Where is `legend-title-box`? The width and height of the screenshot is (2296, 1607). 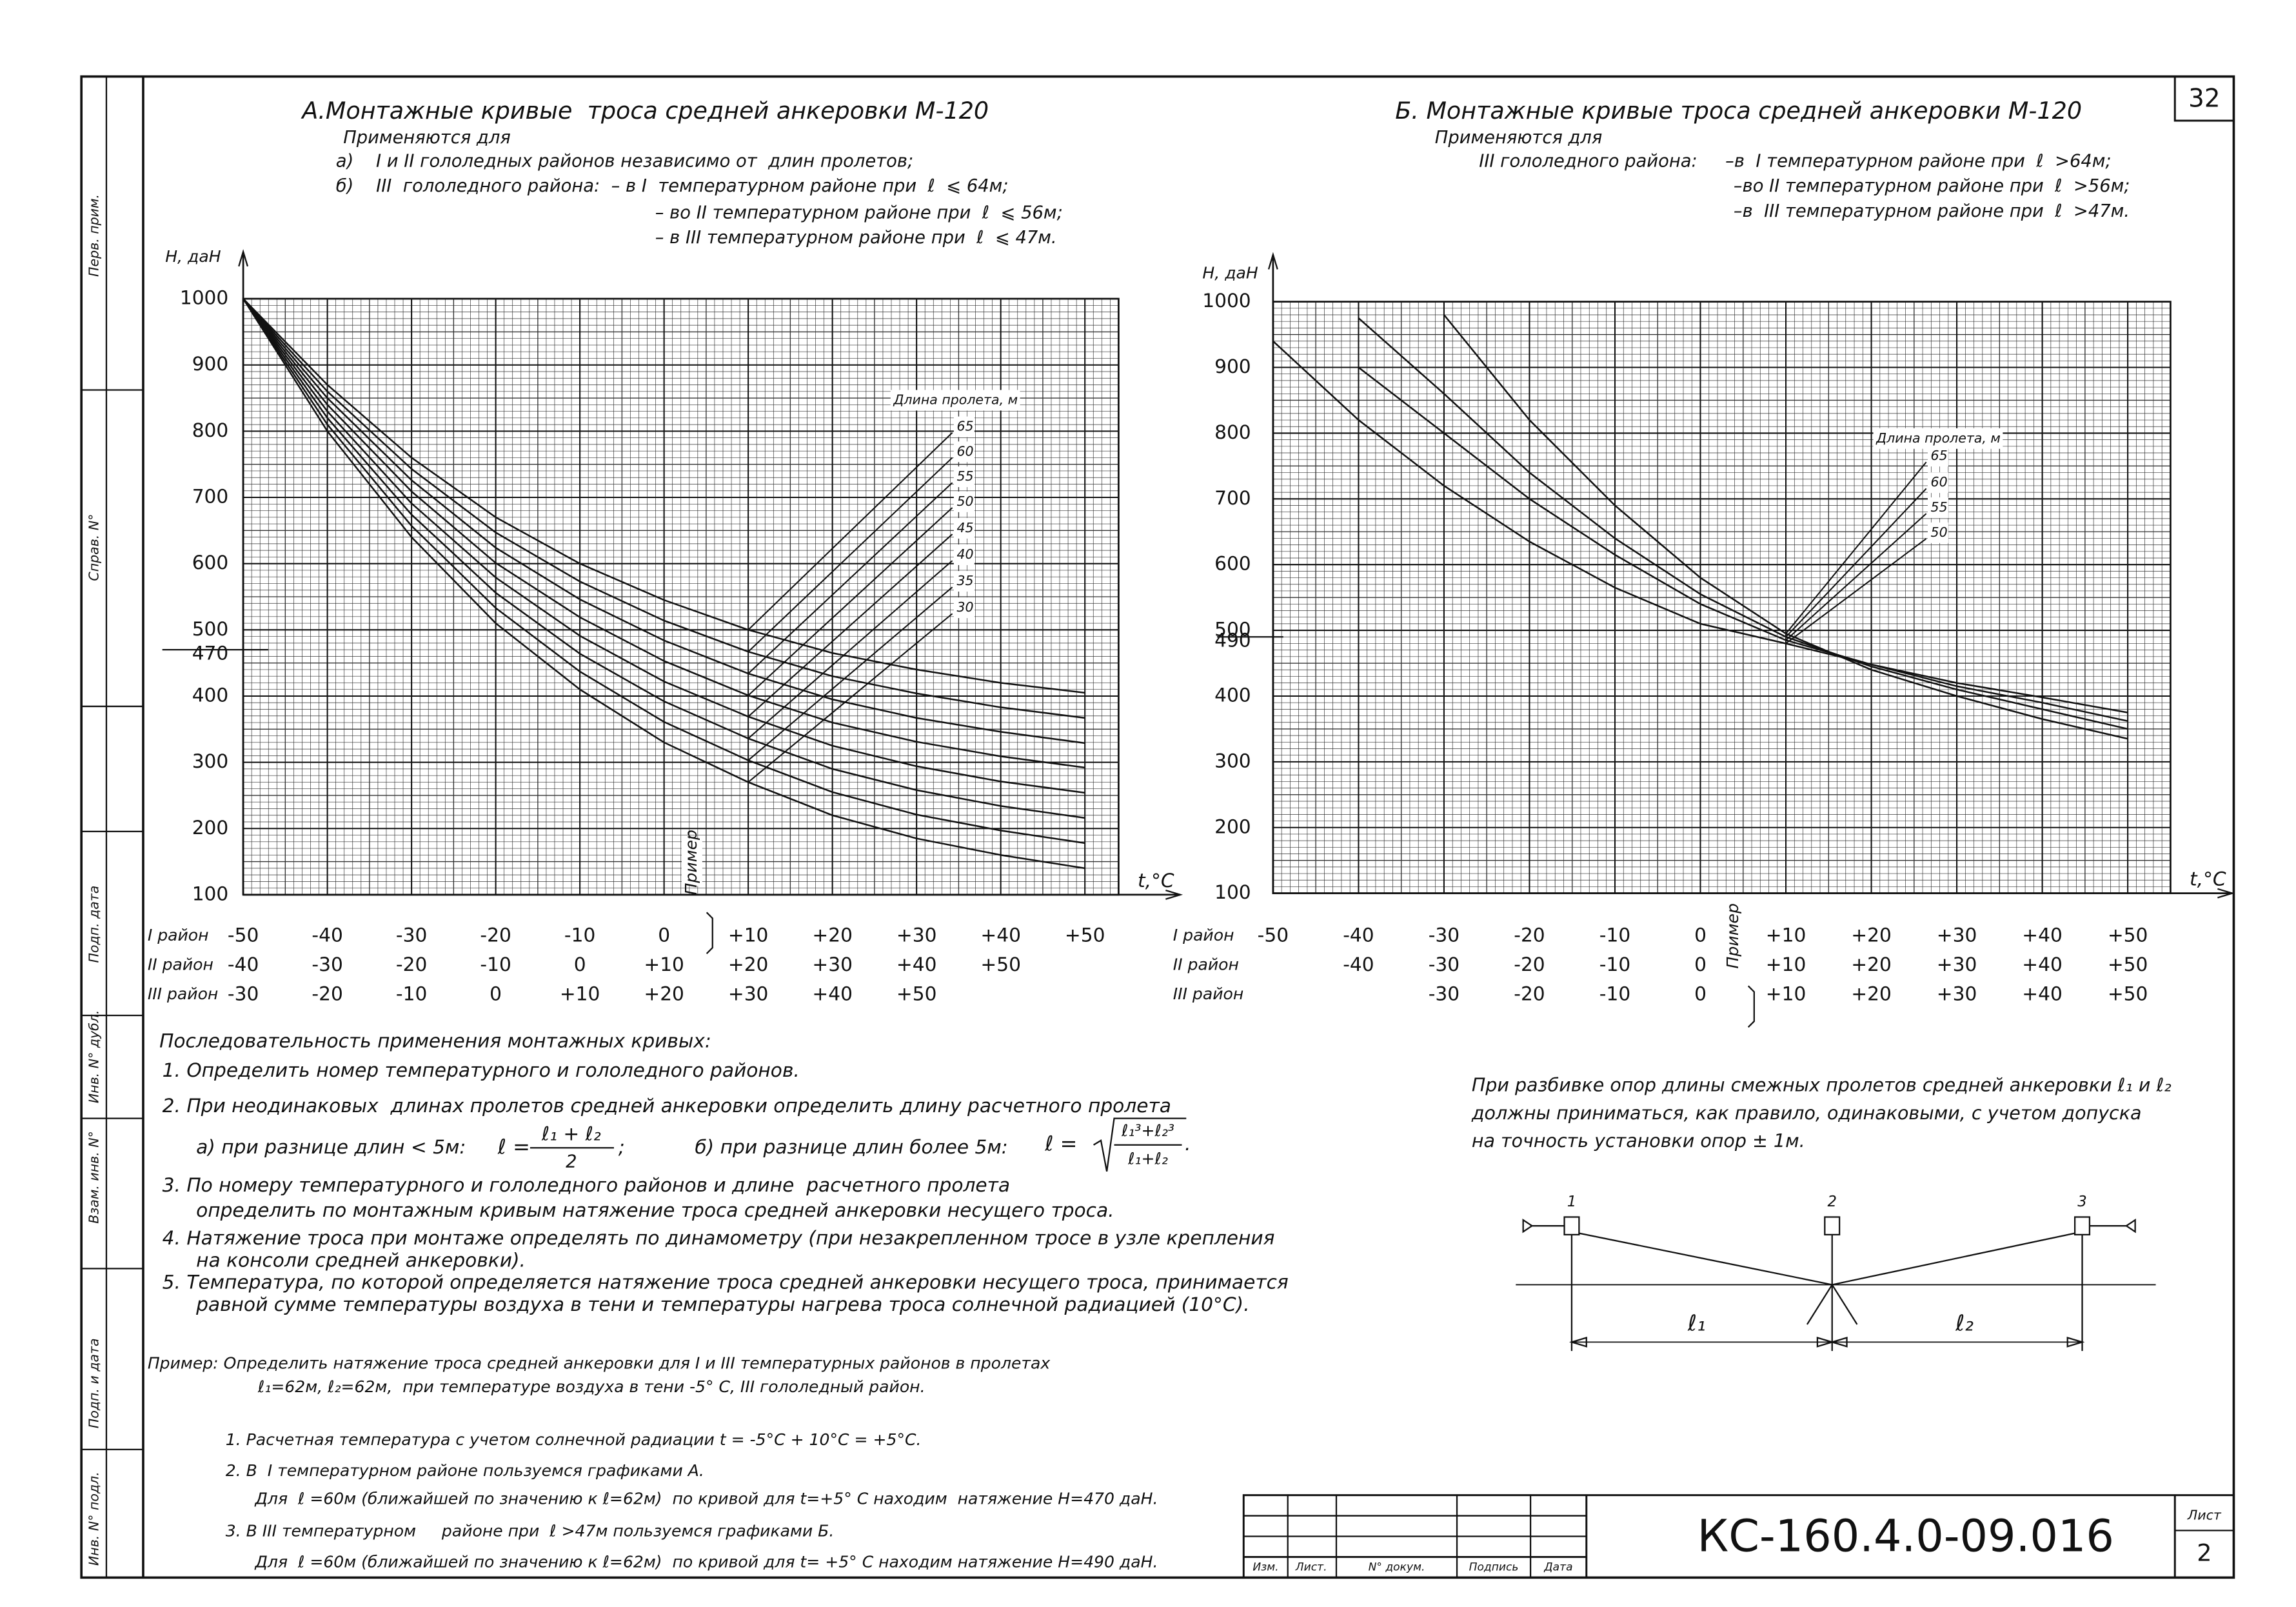
legend-title-box is located at coordinates (1938, 438).